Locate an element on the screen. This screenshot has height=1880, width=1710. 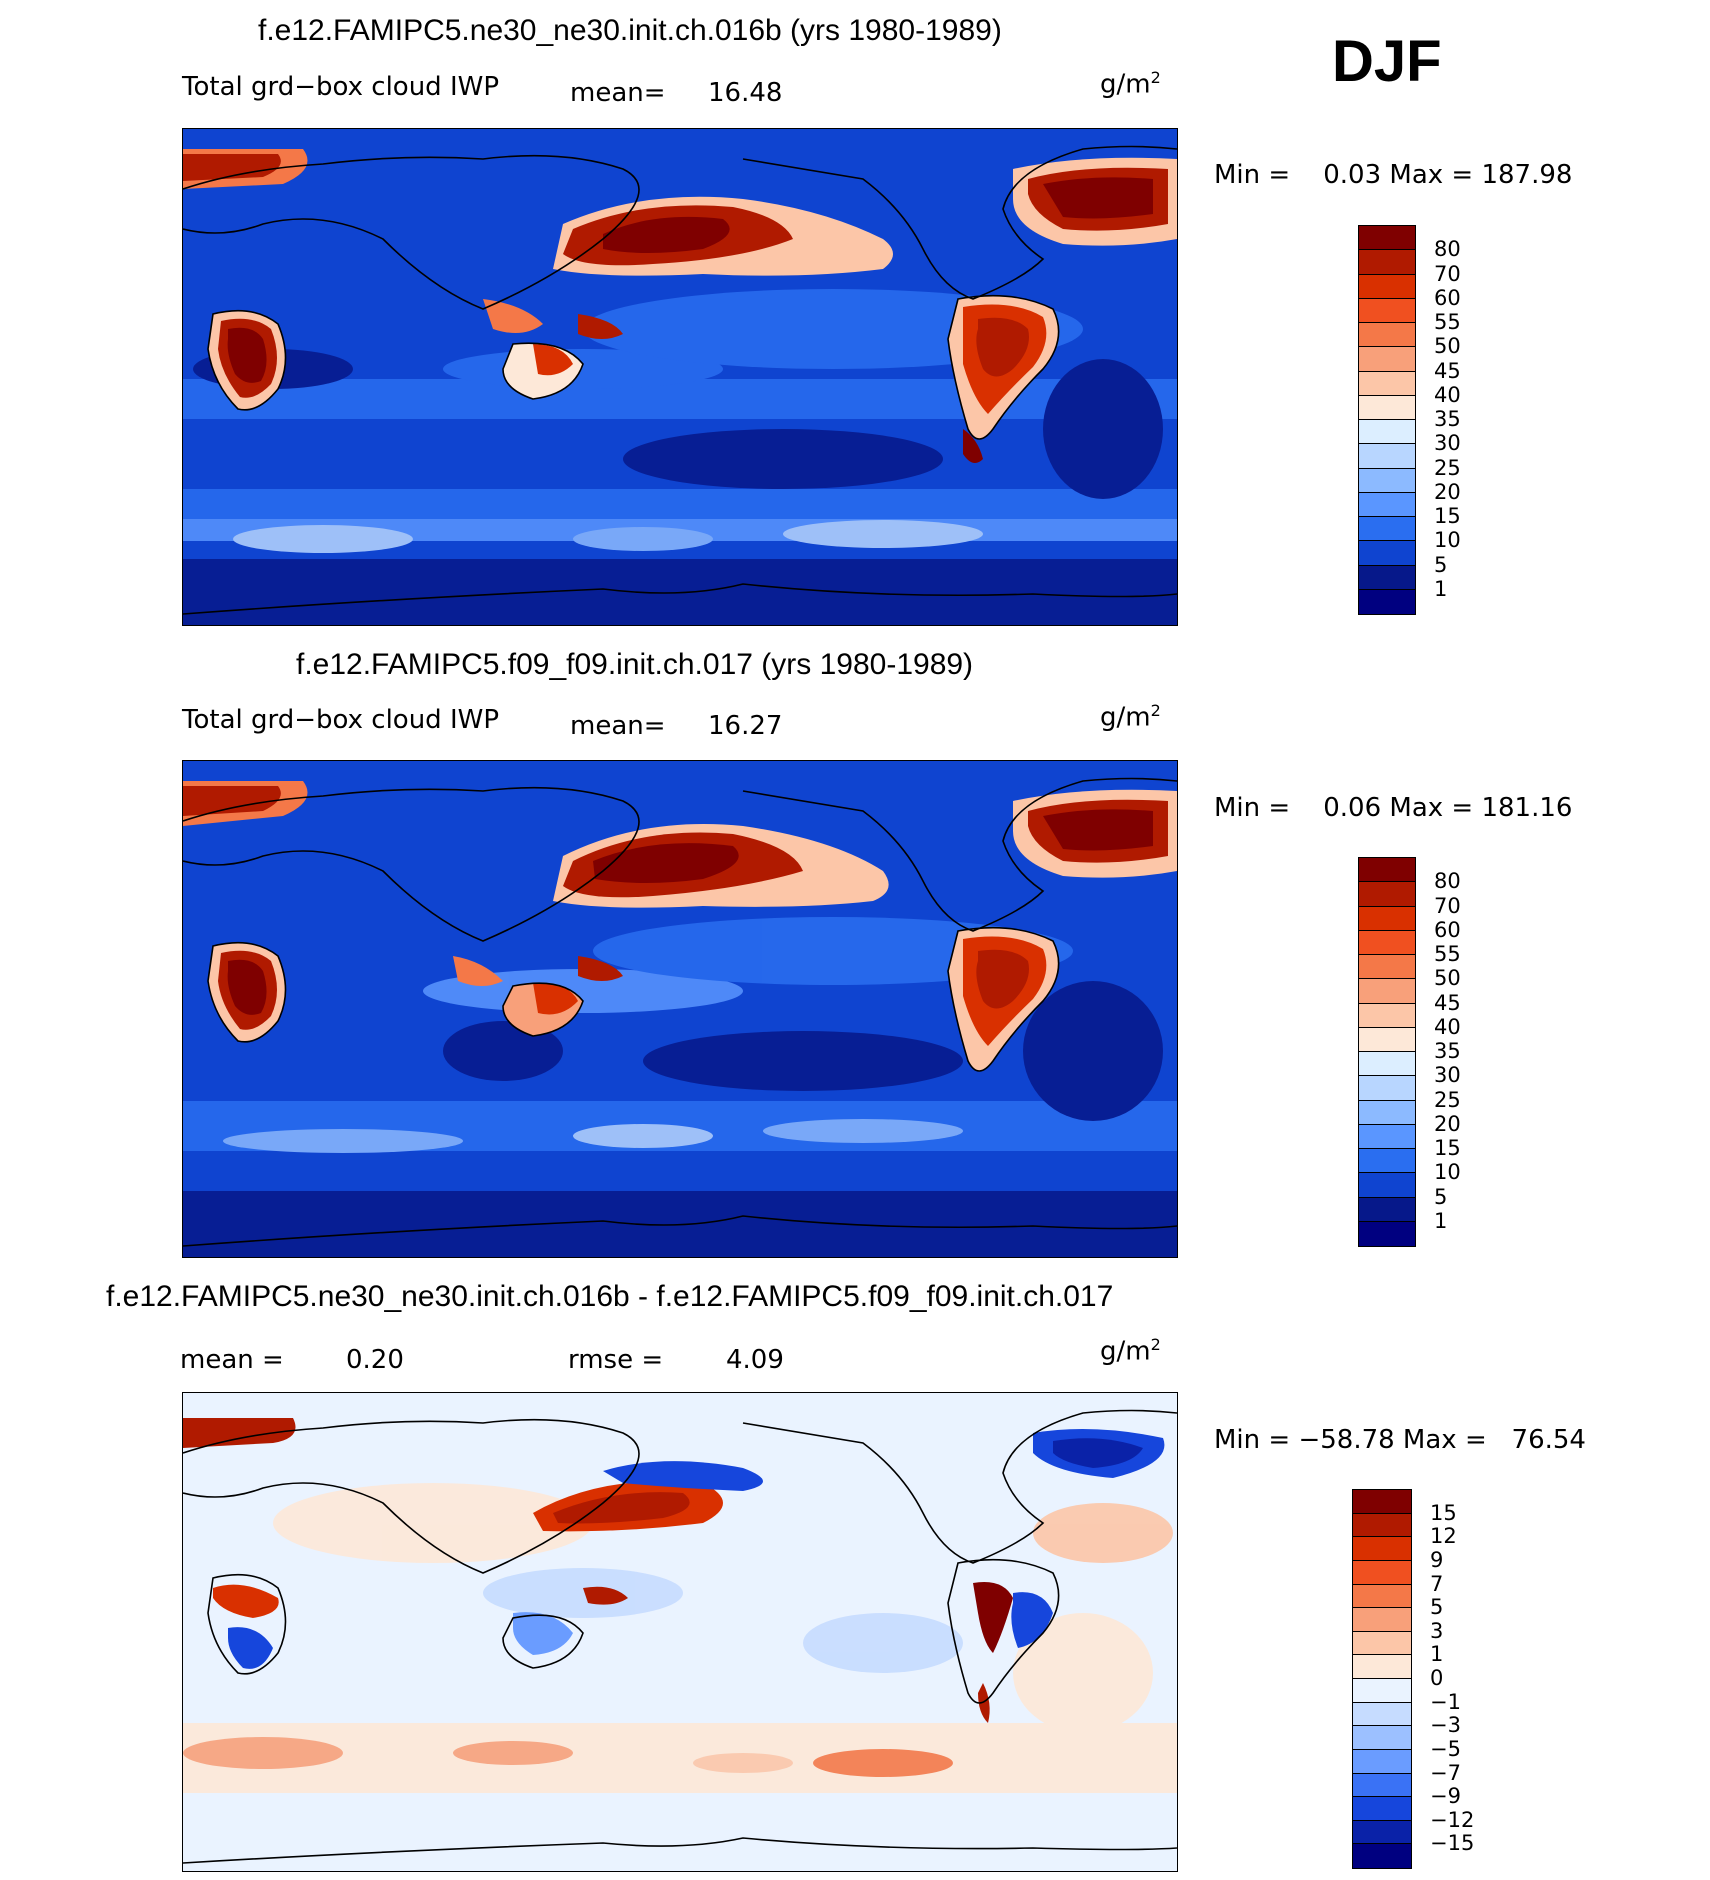
colorbar-tick-label: −5 is located at coordinates (1445, 1748).